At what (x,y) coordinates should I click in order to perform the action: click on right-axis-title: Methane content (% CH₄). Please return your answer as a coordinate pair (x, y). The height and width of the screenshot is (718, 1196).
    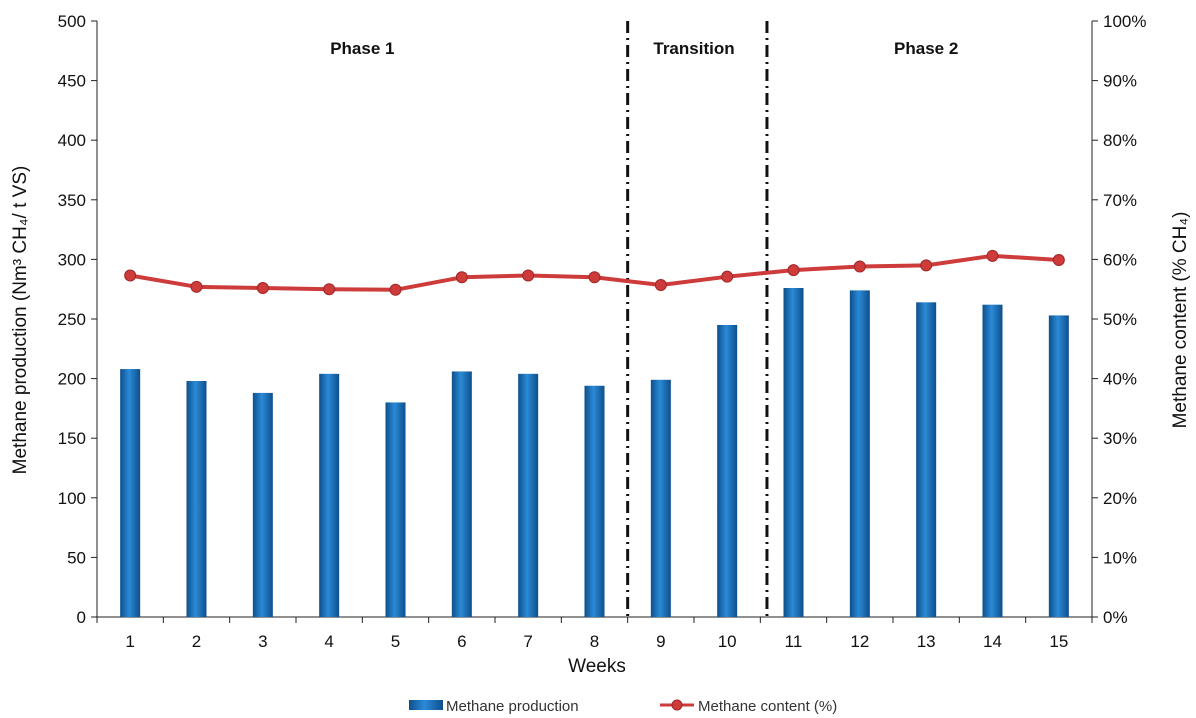
    Looking at the image, I should click on (1180, 320).